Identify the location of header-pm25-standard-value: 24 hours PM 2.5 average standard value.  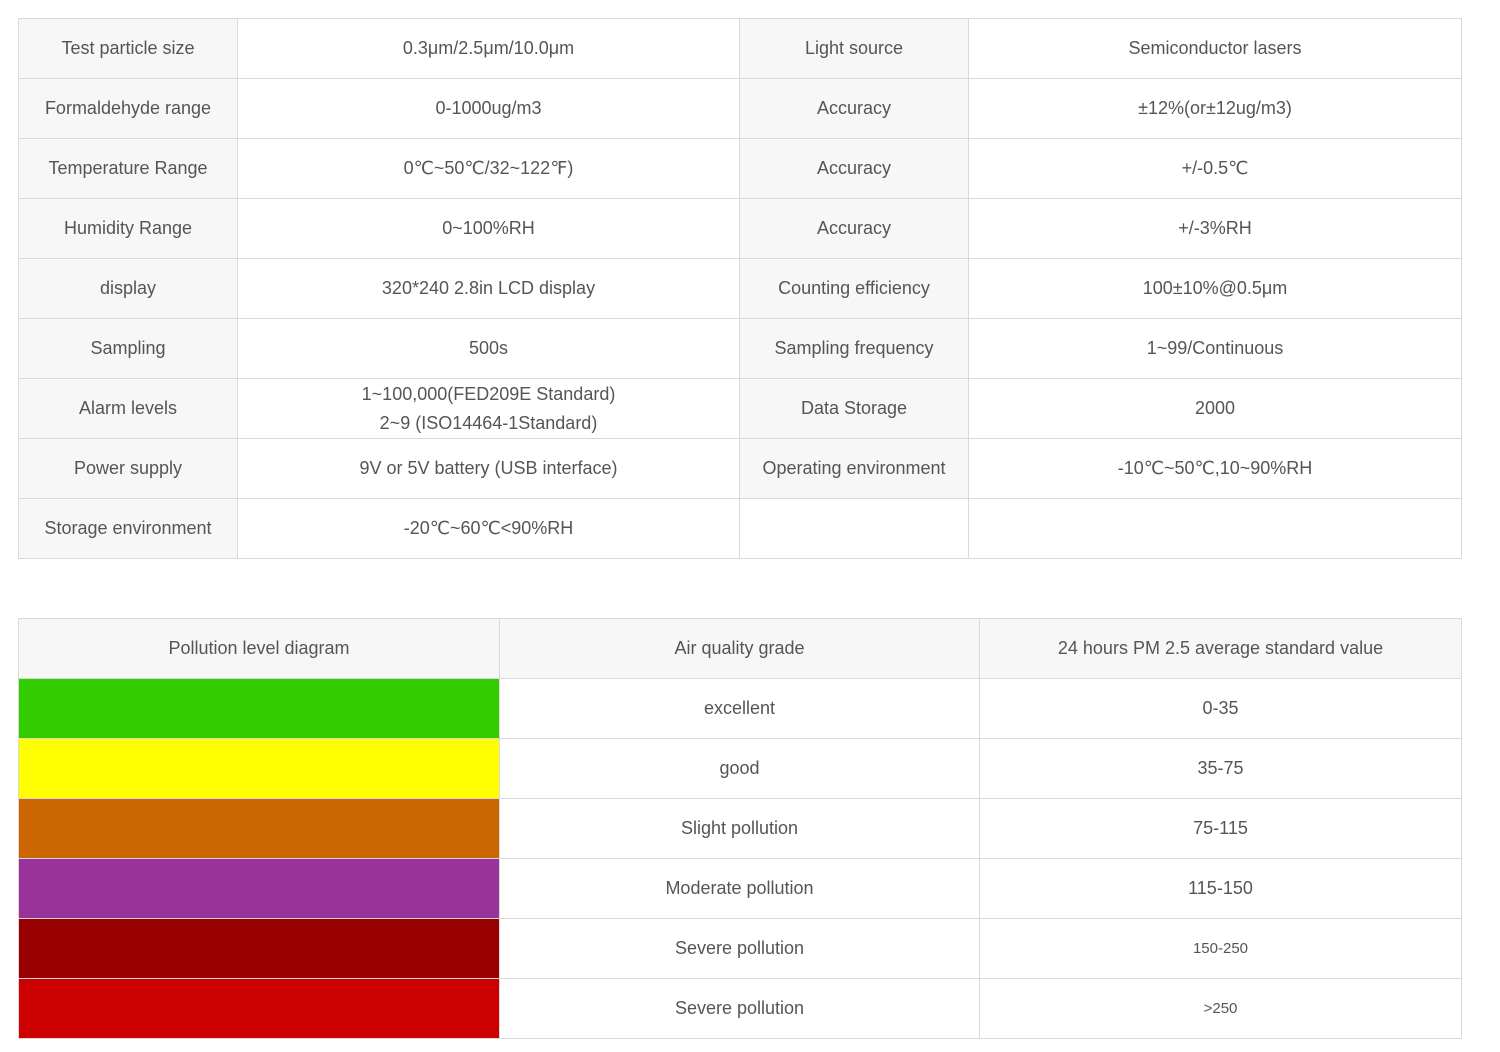
(1220, 648).